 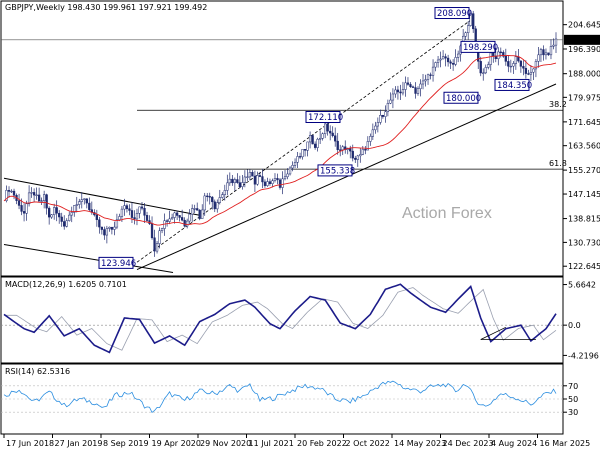 What do you see at coordinates (79, 443) in the screenshot?
I see `x-tick-label: 27 Jan 2019` at bounding box center [79, 443].